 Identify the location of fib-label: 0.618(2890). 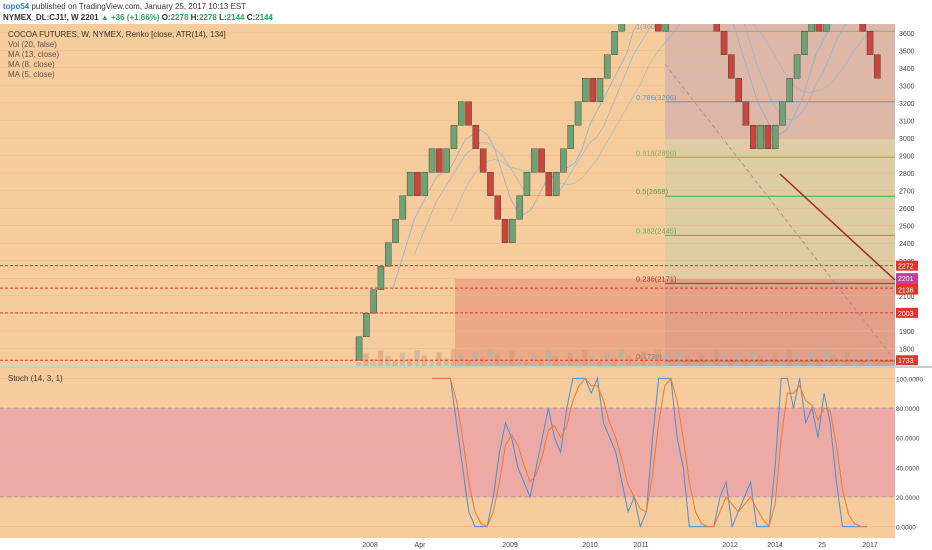
(656, 152).